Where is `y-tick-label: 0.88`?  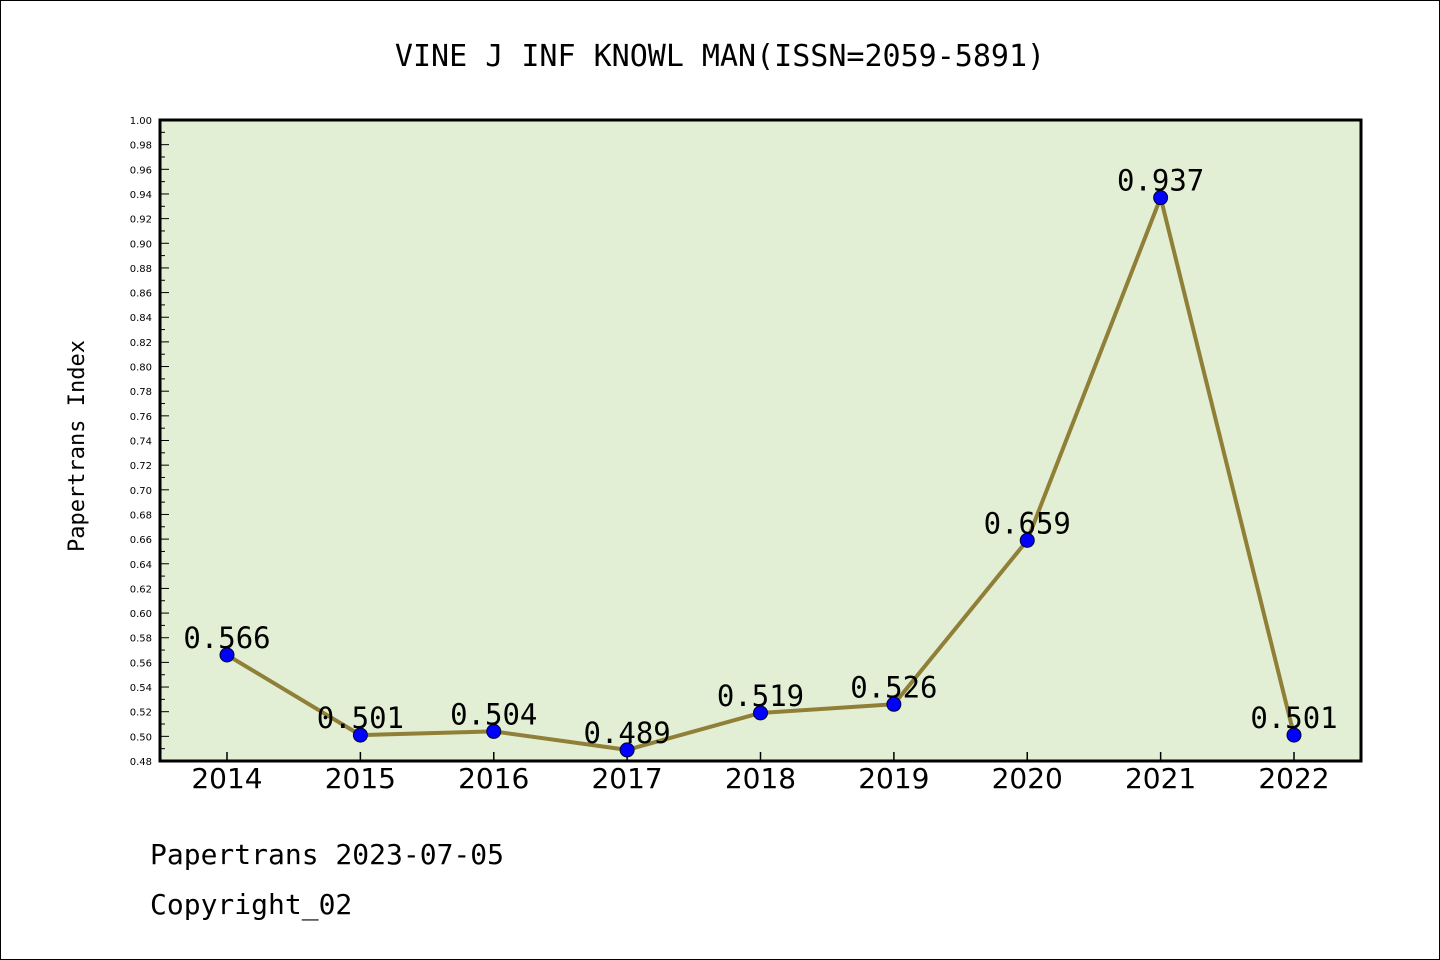 y-tick-label: 0.88 is located at coordinates (141, 269).